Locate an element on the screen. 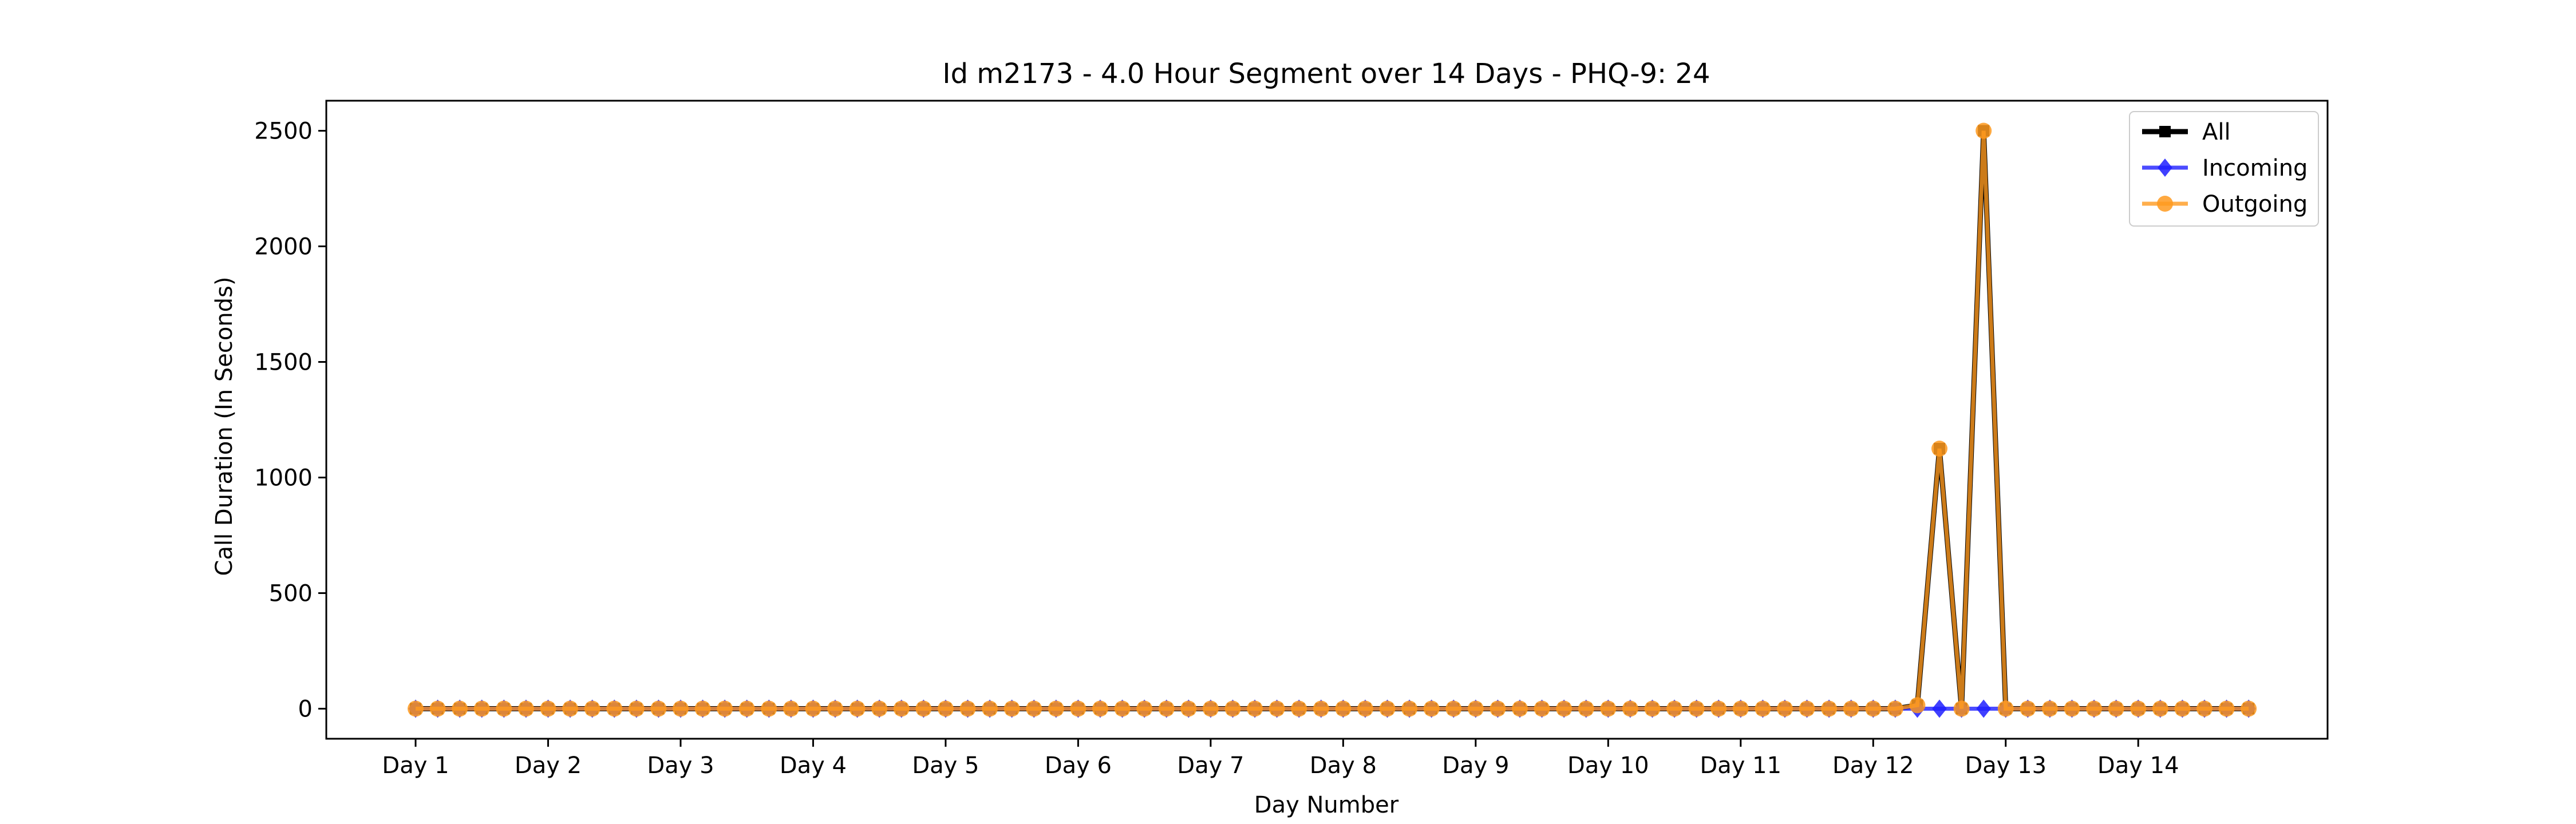 The height and width of the screenshot is (824, 2576). x-tick-label: Day 2 is located at coordinates (548, 765).